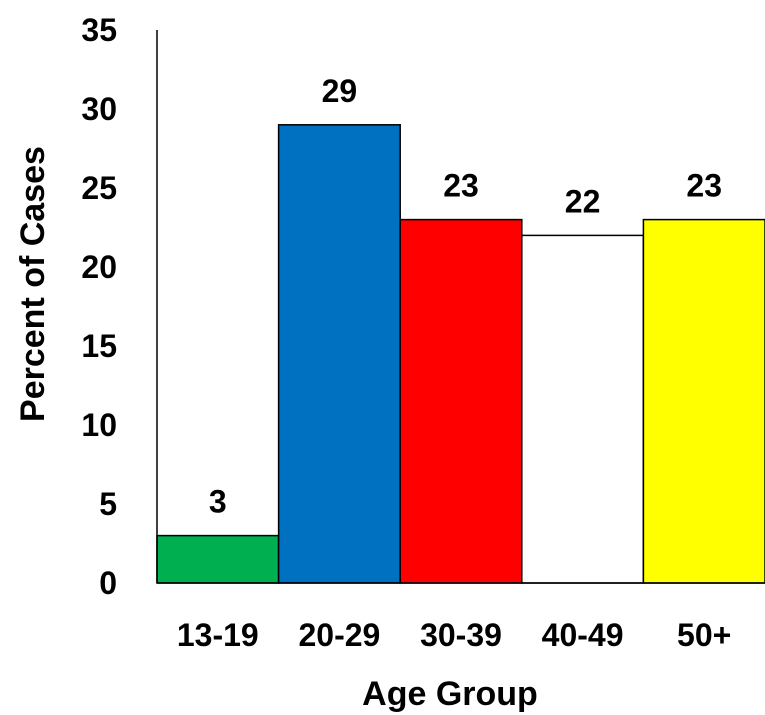  Describe the element at coordinates (340, 91) in the screenshot. I see `data-label: 29` at that location.